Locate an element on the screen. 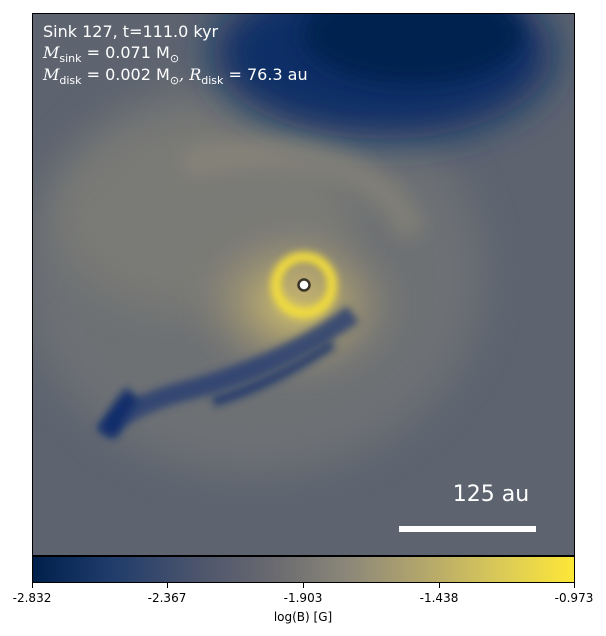 Image resolution: width=606 pixels, height=636 pixels. scale-bar-label: 125 au is located at coordinates (491, 494).